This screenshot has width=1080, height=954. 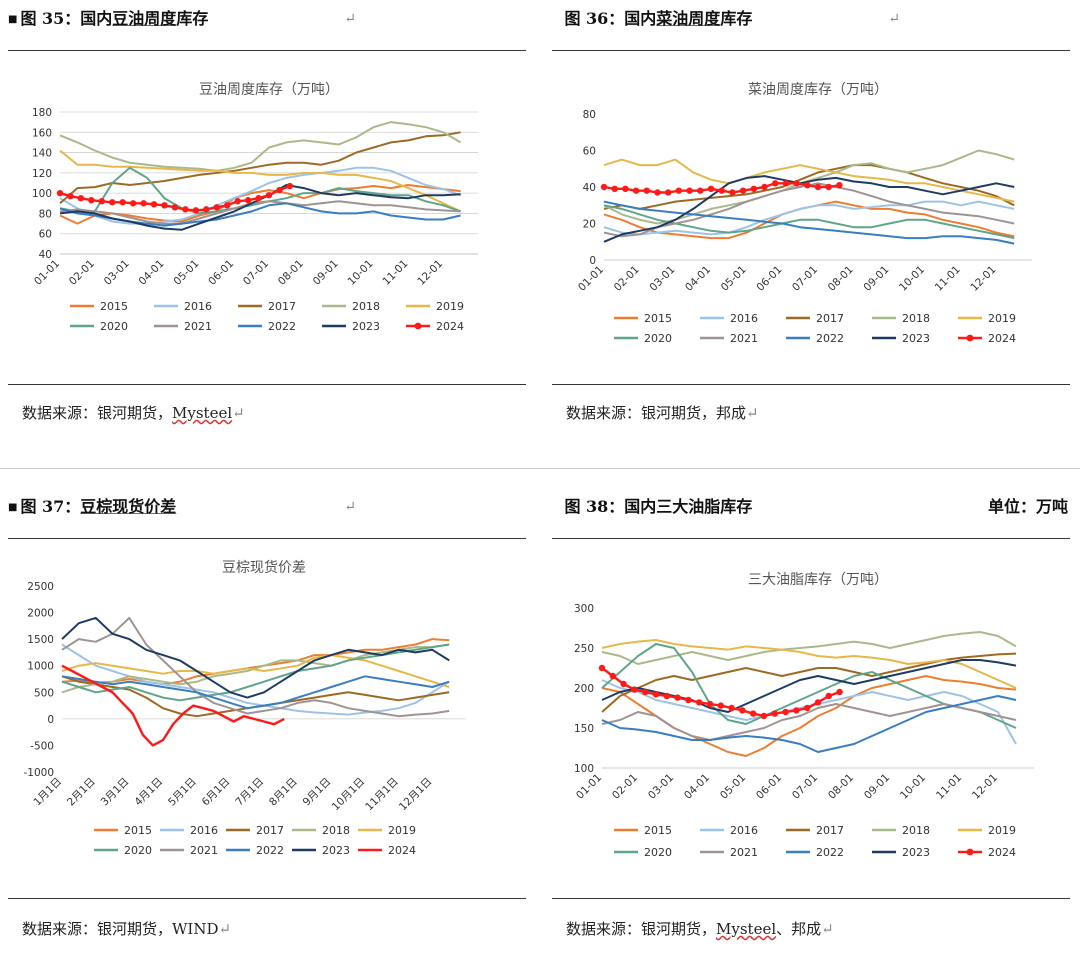 I want to click on x-tick-label: 01-01, so click(x=591, y=279).